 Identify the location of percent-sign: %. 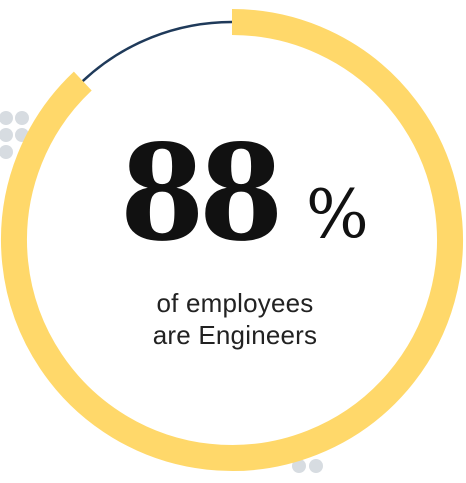
(337, 214).